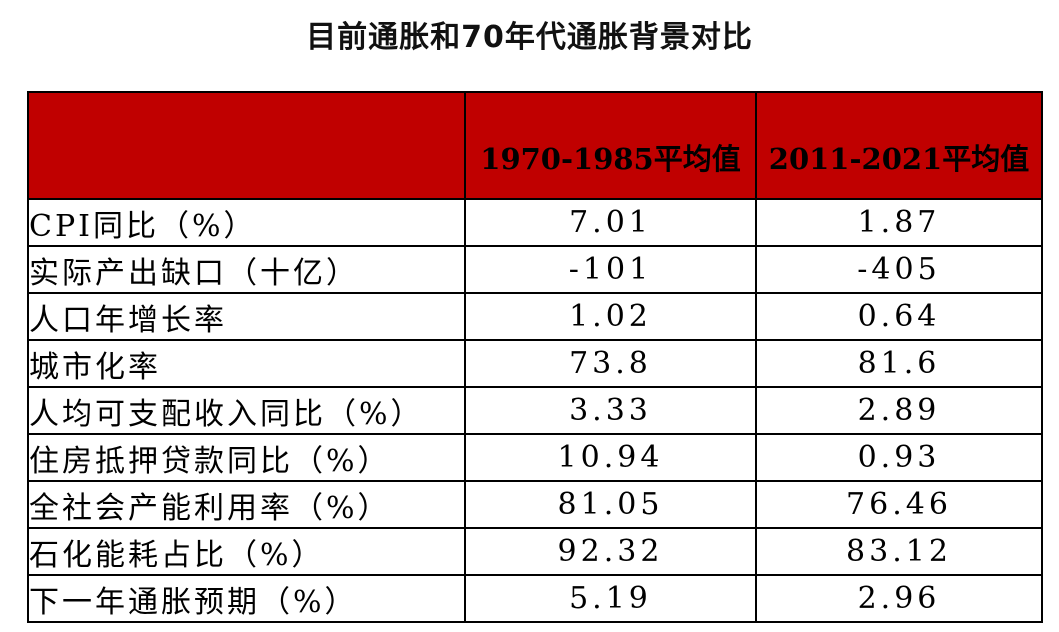 The width and height of the screenshot is (1059, 632). What do you see at coordinates (899, 598) in the screenshot?
I see `value-2011-2021: 2.96` at bounding box center [899, 598].